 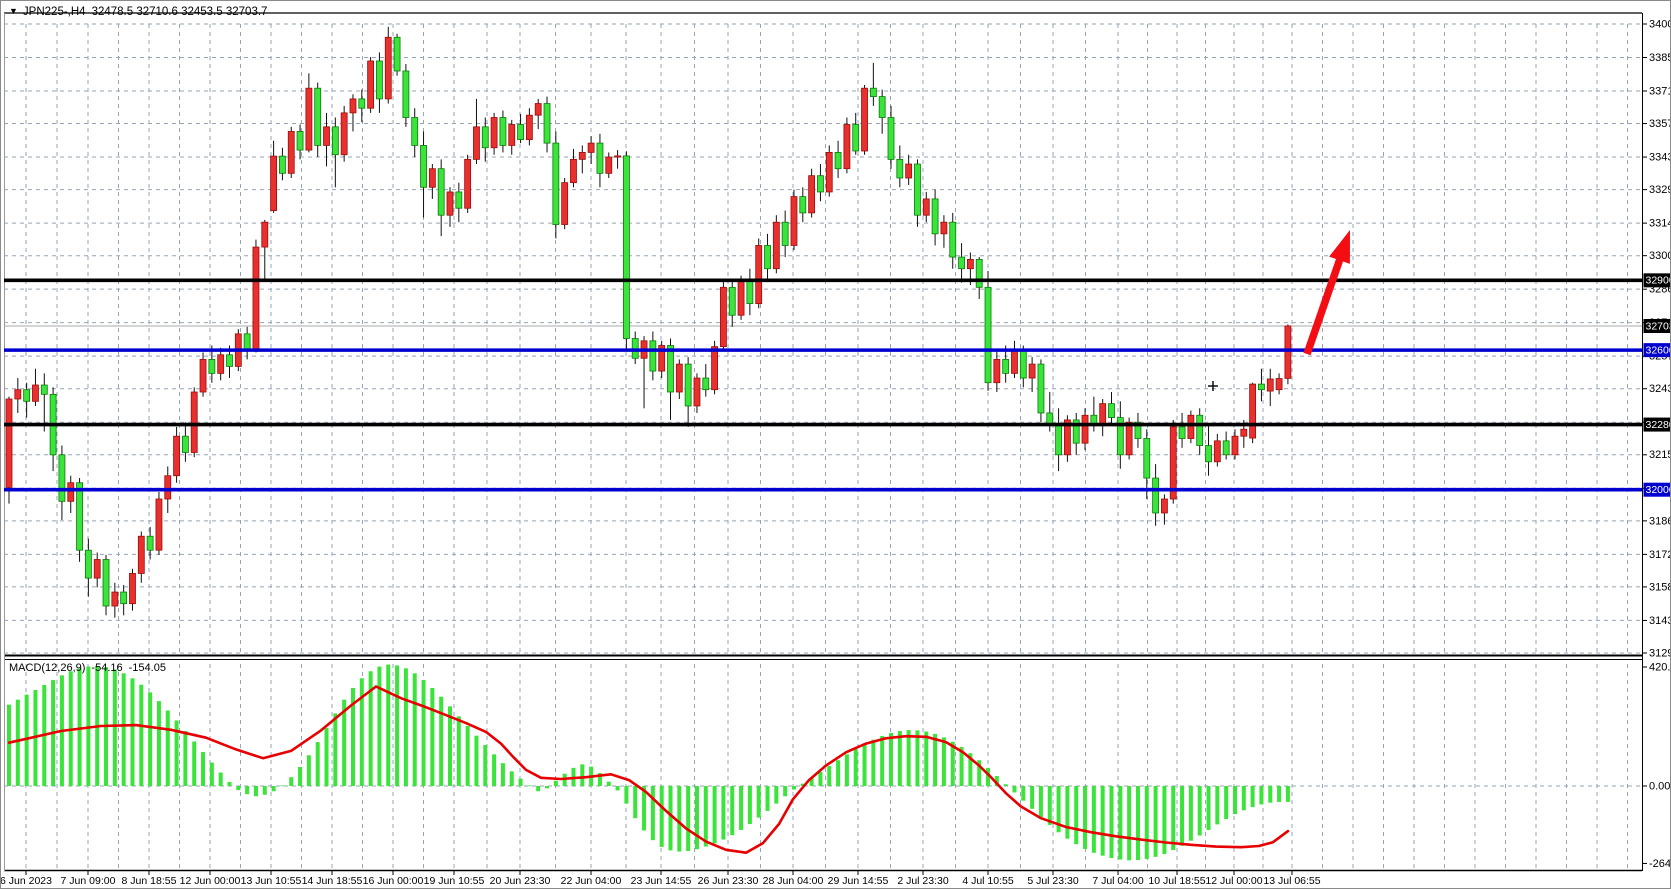 I want to click on svg-text: 33006.0, so click(x=1660, y=256).